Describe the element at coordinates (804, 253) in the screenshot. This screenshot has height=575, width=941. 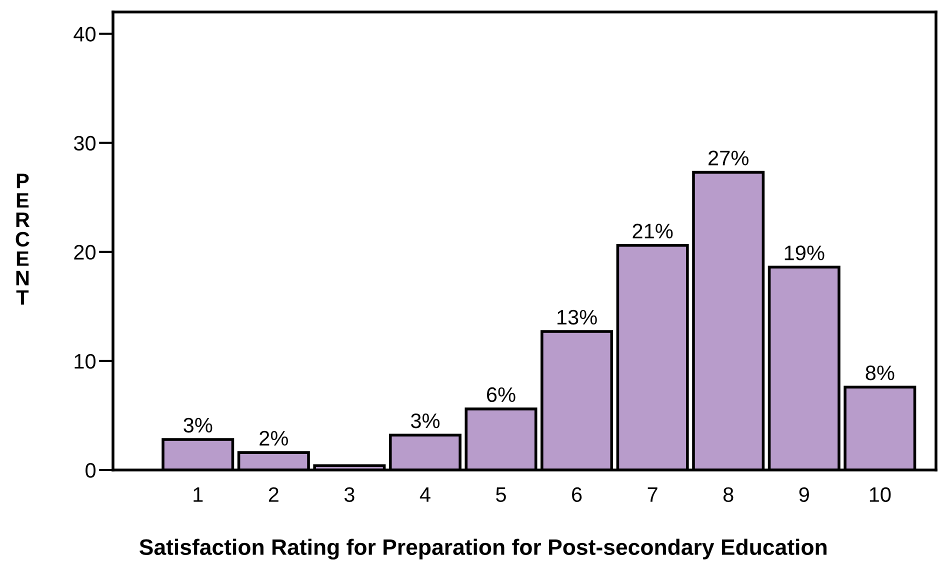
I see `data-label: 19%` at that location.